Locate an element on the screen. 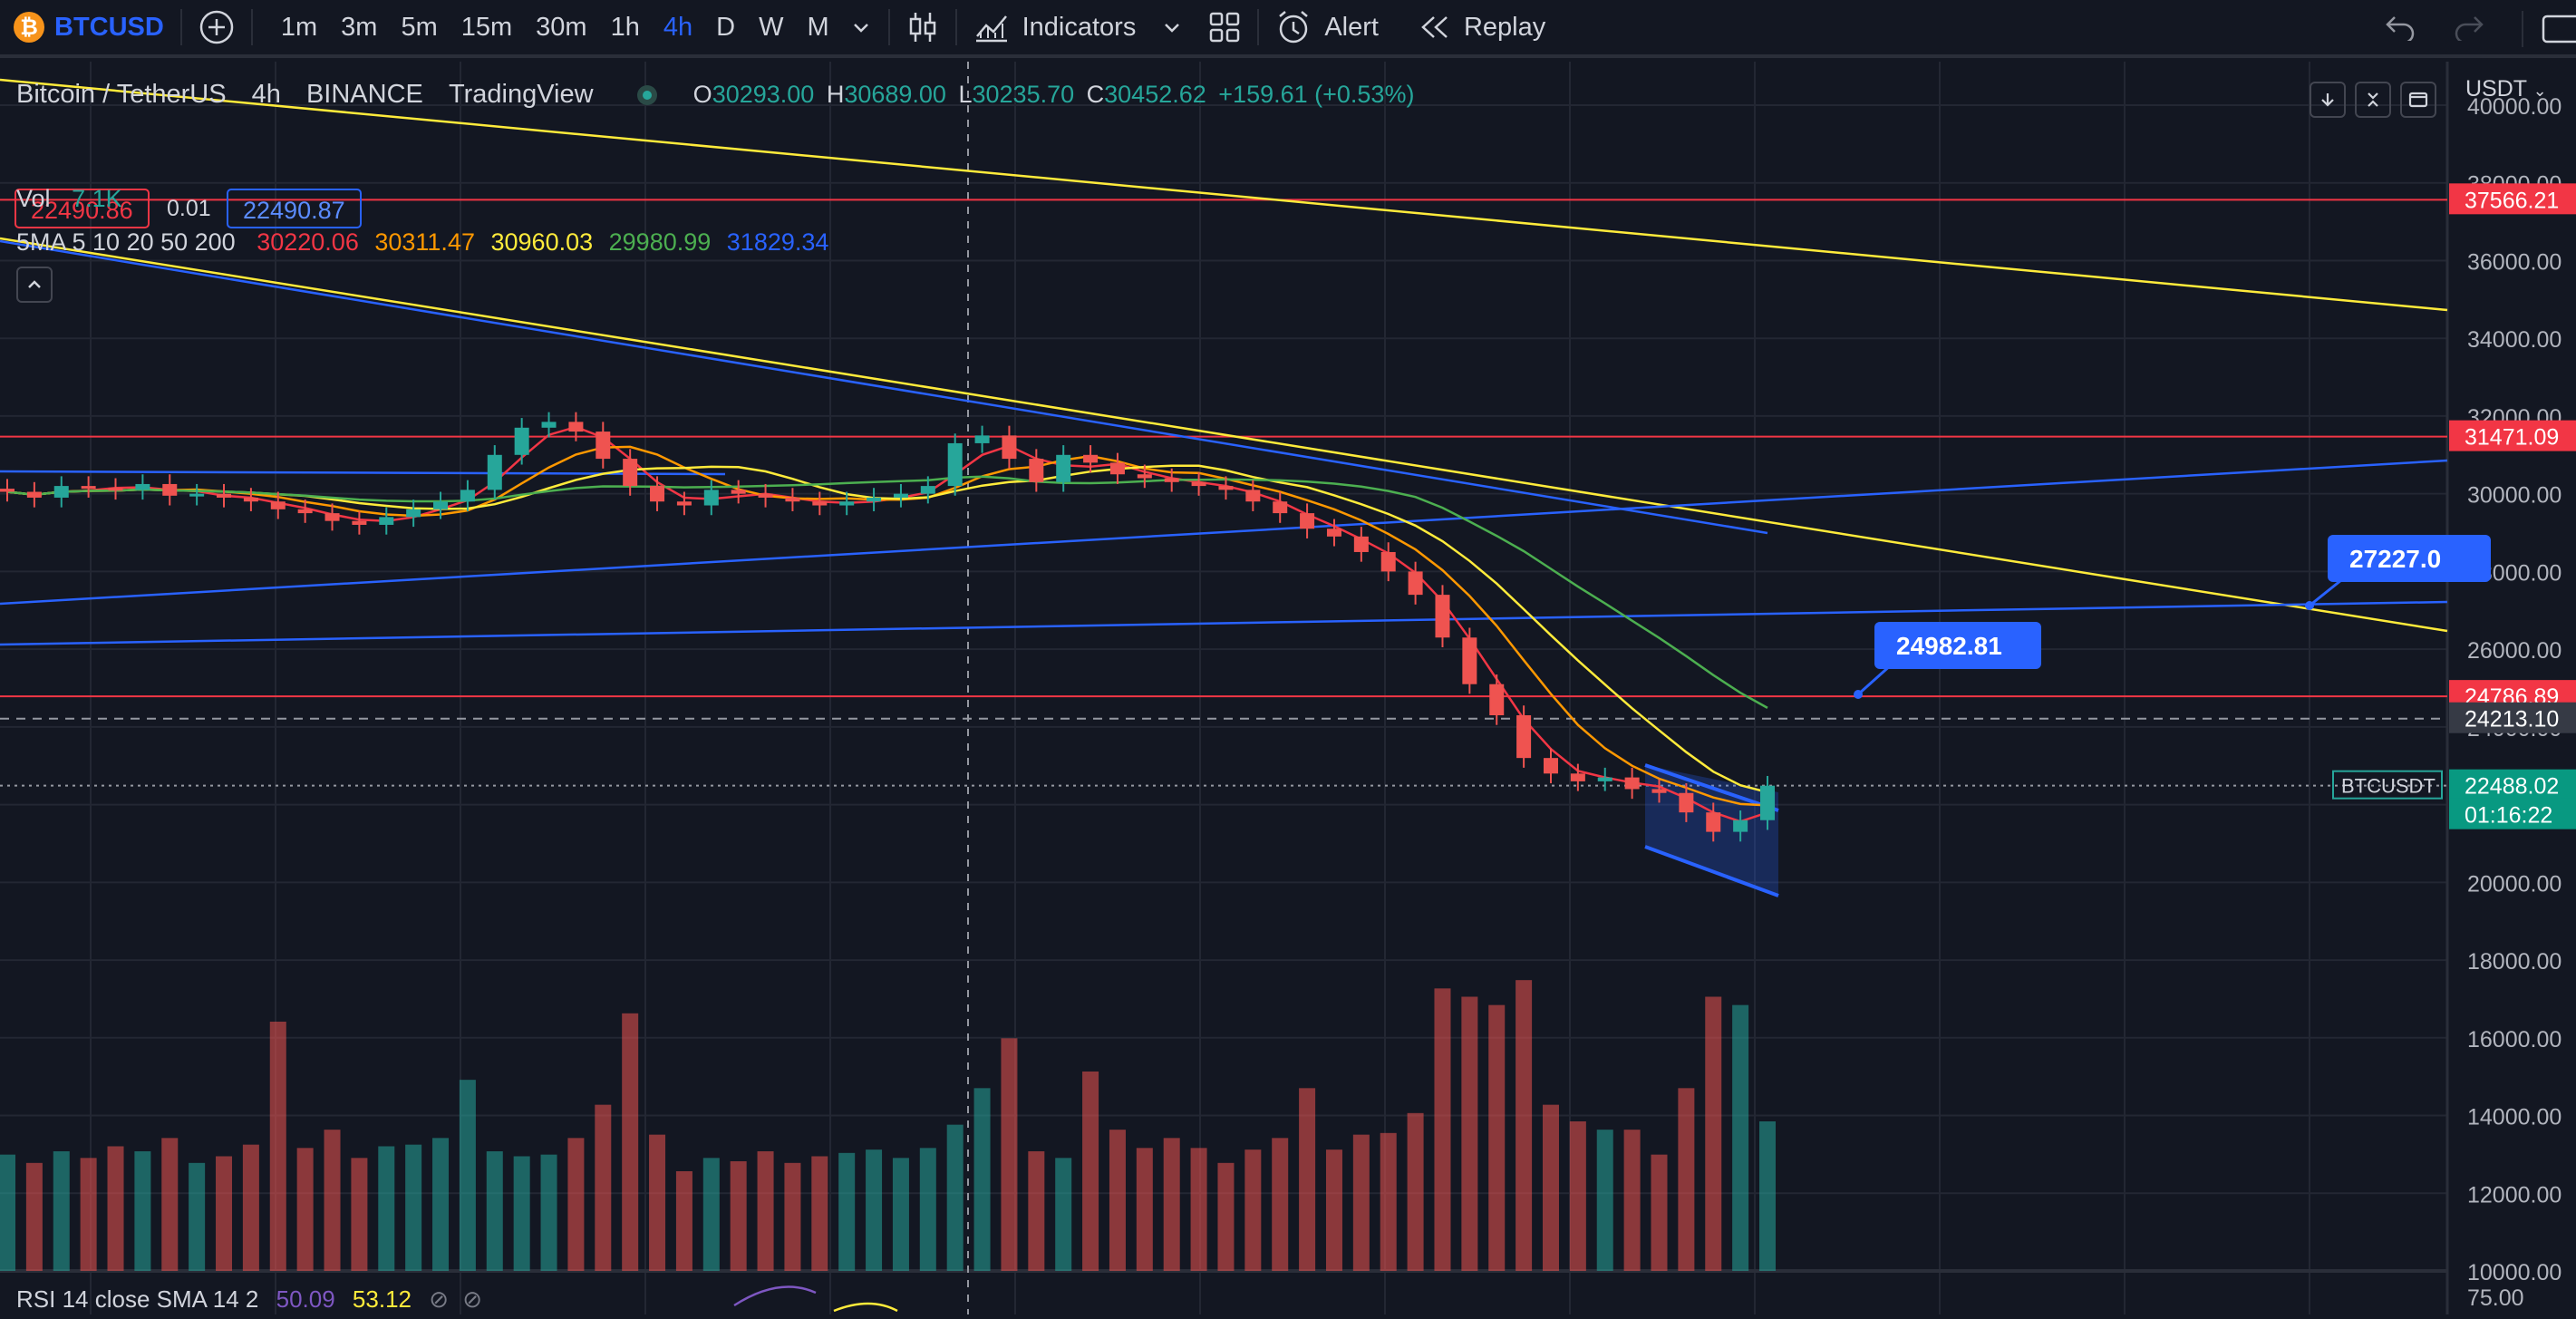  callout-anchor is located at coordinates (2309, 605).